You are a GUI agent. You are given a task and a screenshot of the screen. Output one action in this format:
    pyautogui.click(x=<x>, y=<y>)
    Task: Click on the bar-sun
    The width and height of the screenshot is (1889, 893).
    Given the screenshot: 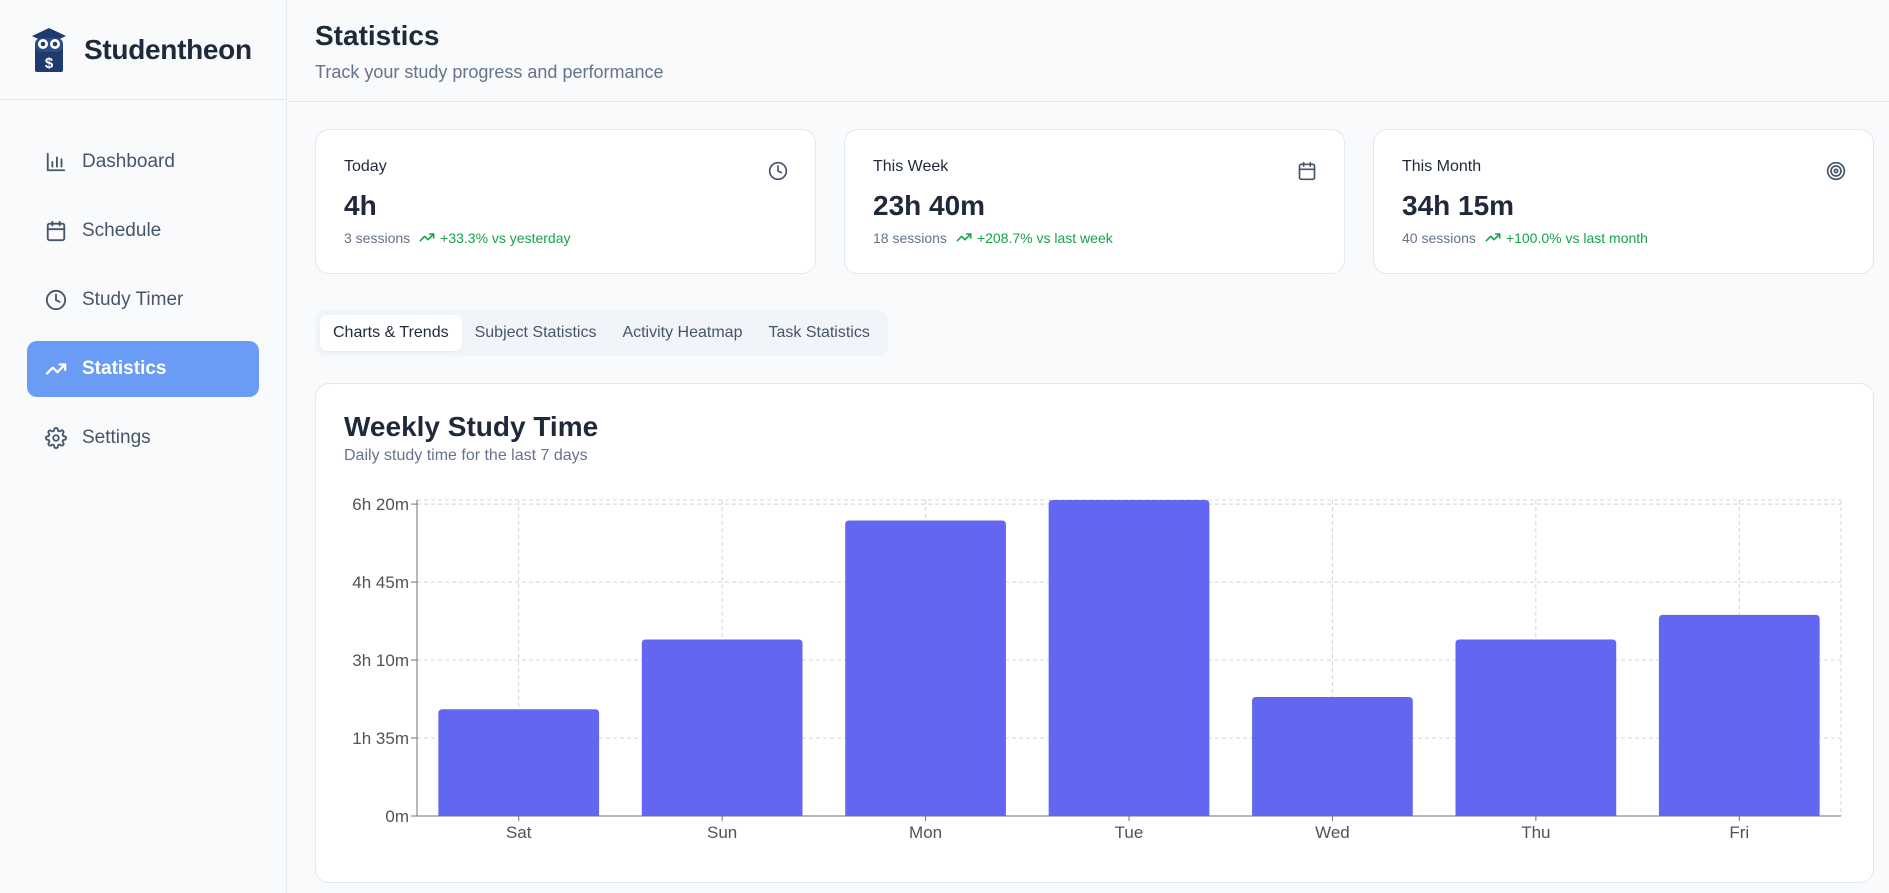 What is the action you would take?
    pyautogui.click(x=722, y=727)
    